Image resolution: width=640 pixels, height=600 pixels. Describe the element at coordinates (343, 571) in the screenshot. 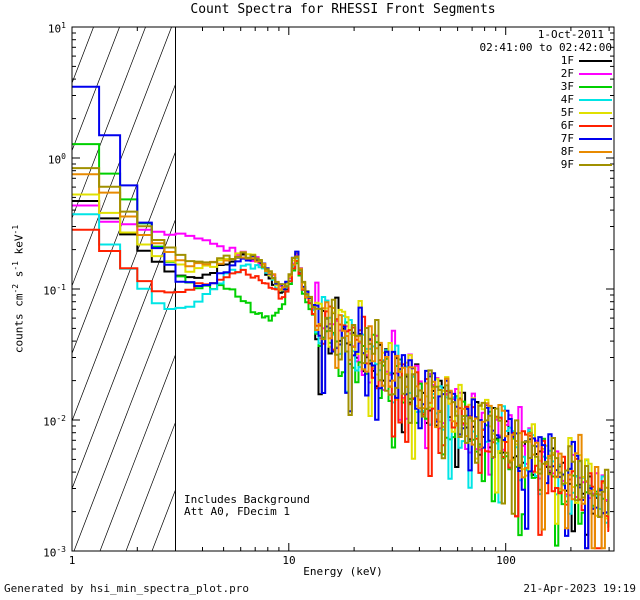

I see `x-axis-label: Energy (keV)` at that location.